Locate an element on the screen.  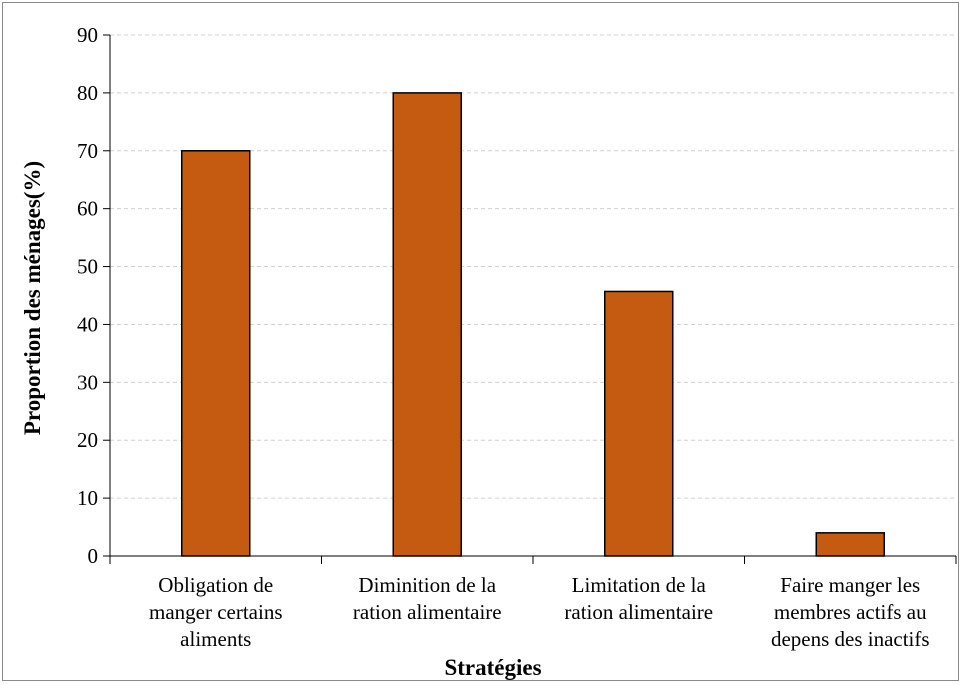
y-tick-label: 30 is located at coordinates (87, 382).